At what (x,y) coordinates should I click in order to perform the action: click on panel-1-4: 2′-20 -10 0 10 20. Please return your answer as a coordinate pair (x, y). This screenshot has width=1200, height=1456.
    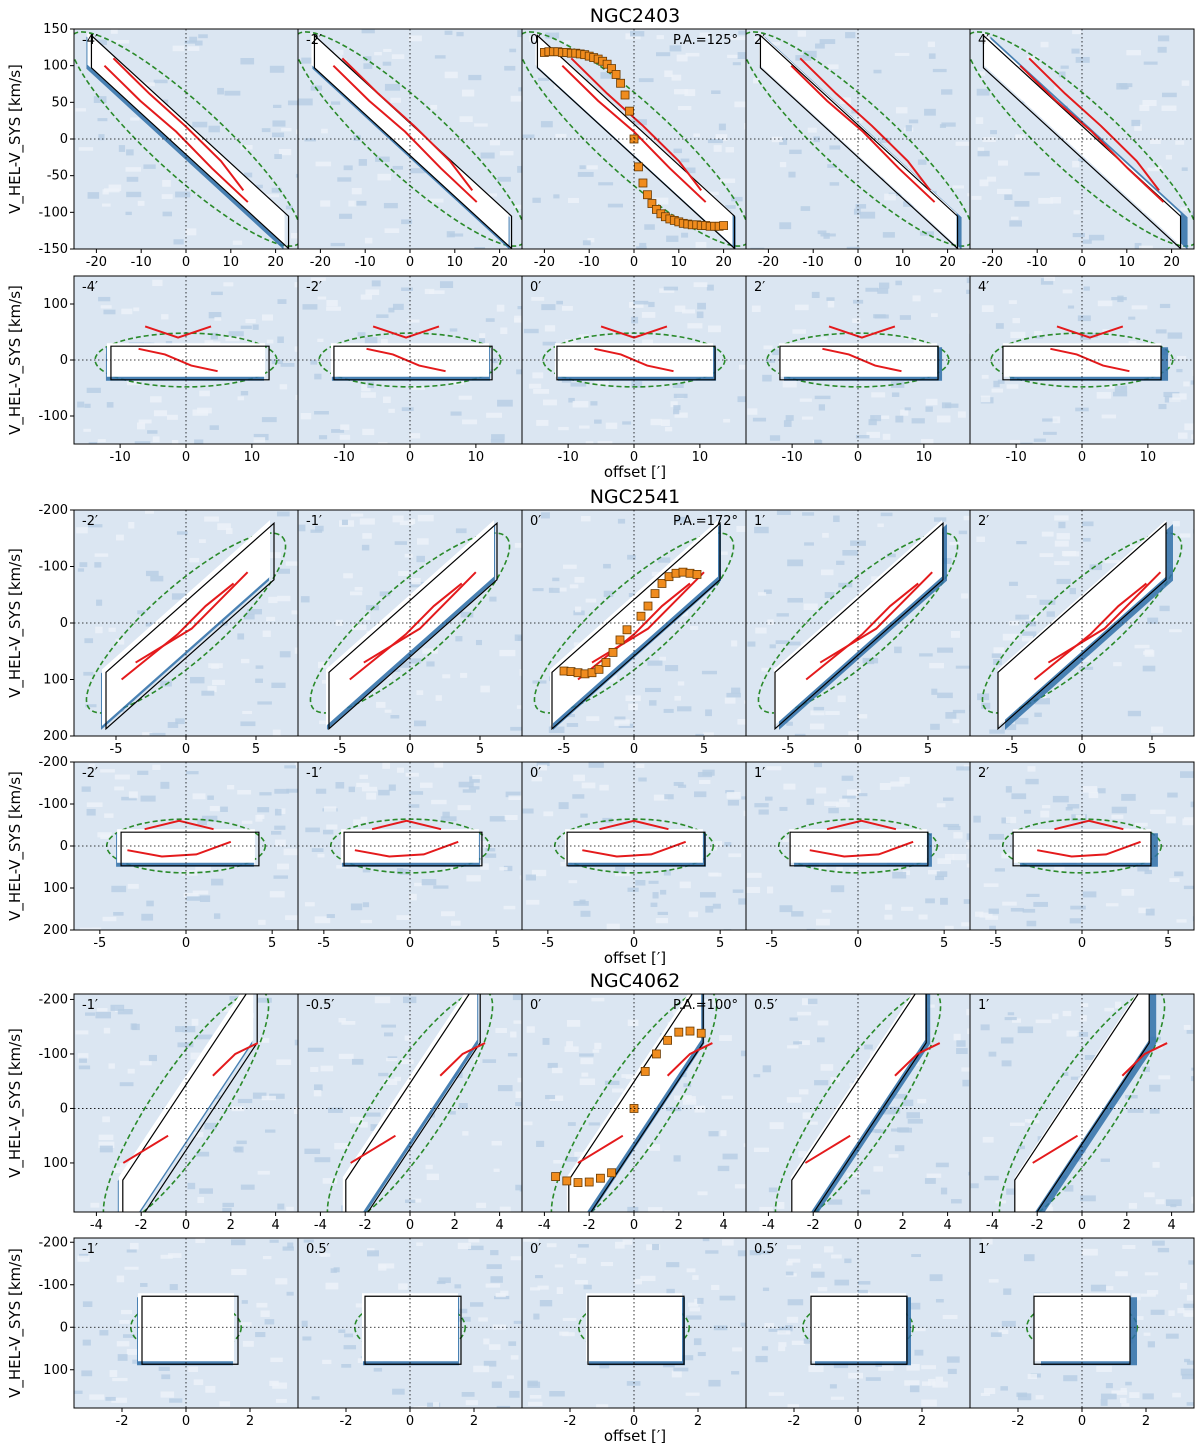
    Looking at the image, I should click on (858, 149).